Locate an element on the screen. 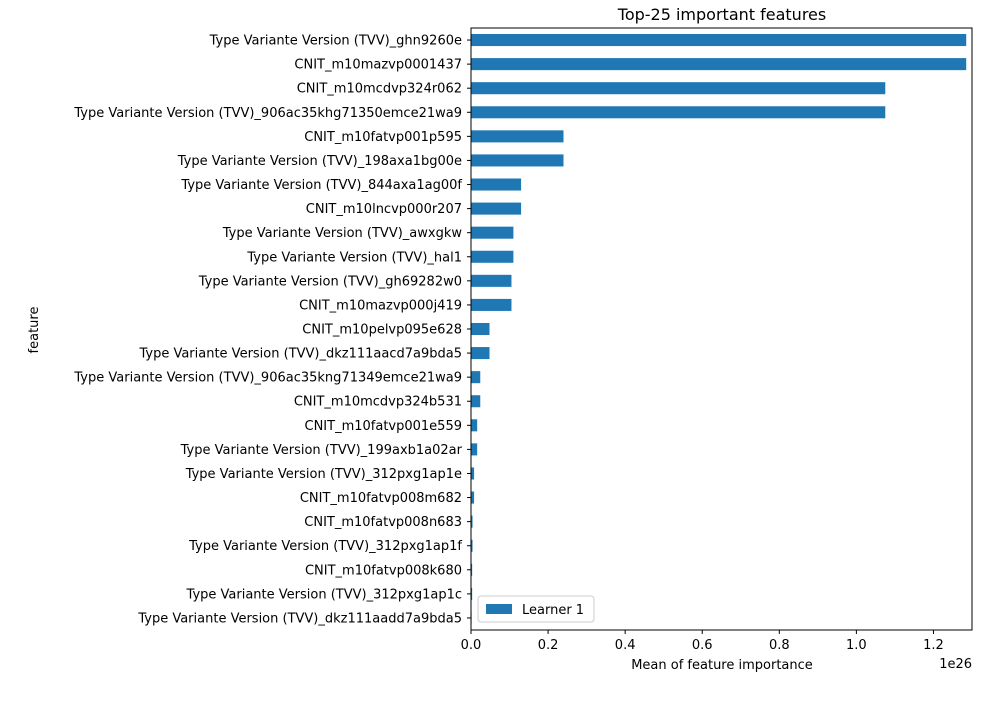 The height and width of the screenshot is (704, 1000). y-tick-label: Type Variante Version (TVV)_844axa1ag00f is located at coordinates (321, 185).